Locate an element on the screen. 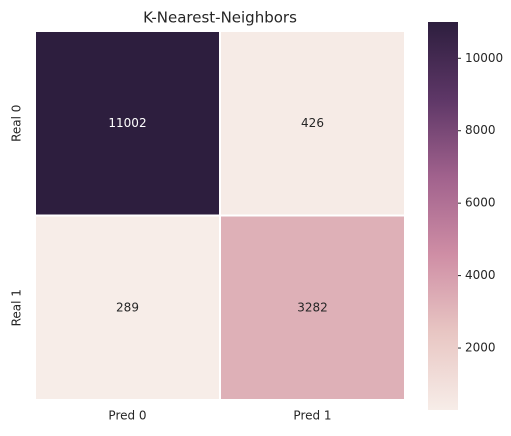 The width and height of the screenshot is (511, 436). colorbar-tick-label: 10000 is located at coordinates (484, 58).